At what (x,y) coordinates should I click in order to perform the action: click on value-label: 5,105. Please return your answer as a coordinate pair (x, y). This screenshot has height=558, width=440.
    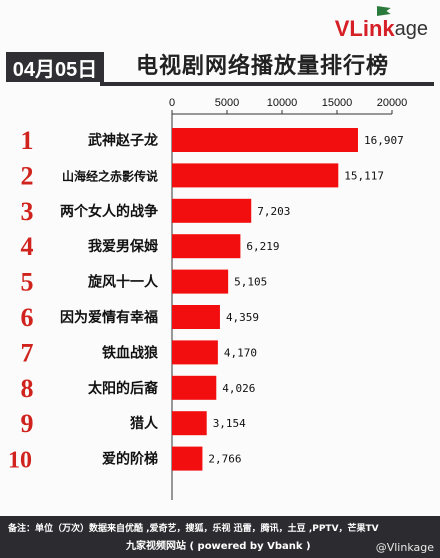
    Looking at the image, I should click on (250, 282).